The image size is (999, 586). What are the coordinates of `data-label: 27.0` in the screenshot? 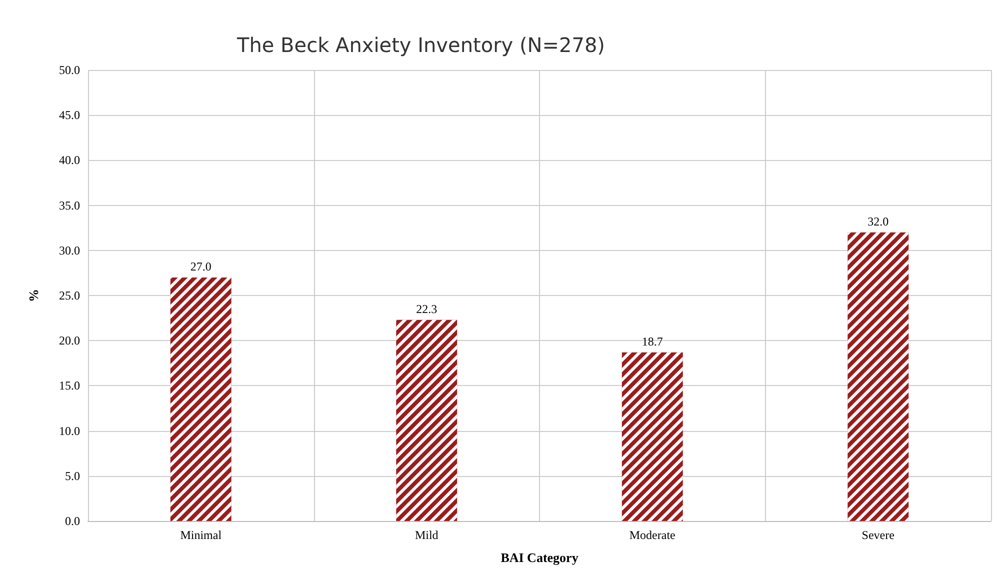 It's located at (201, 266).